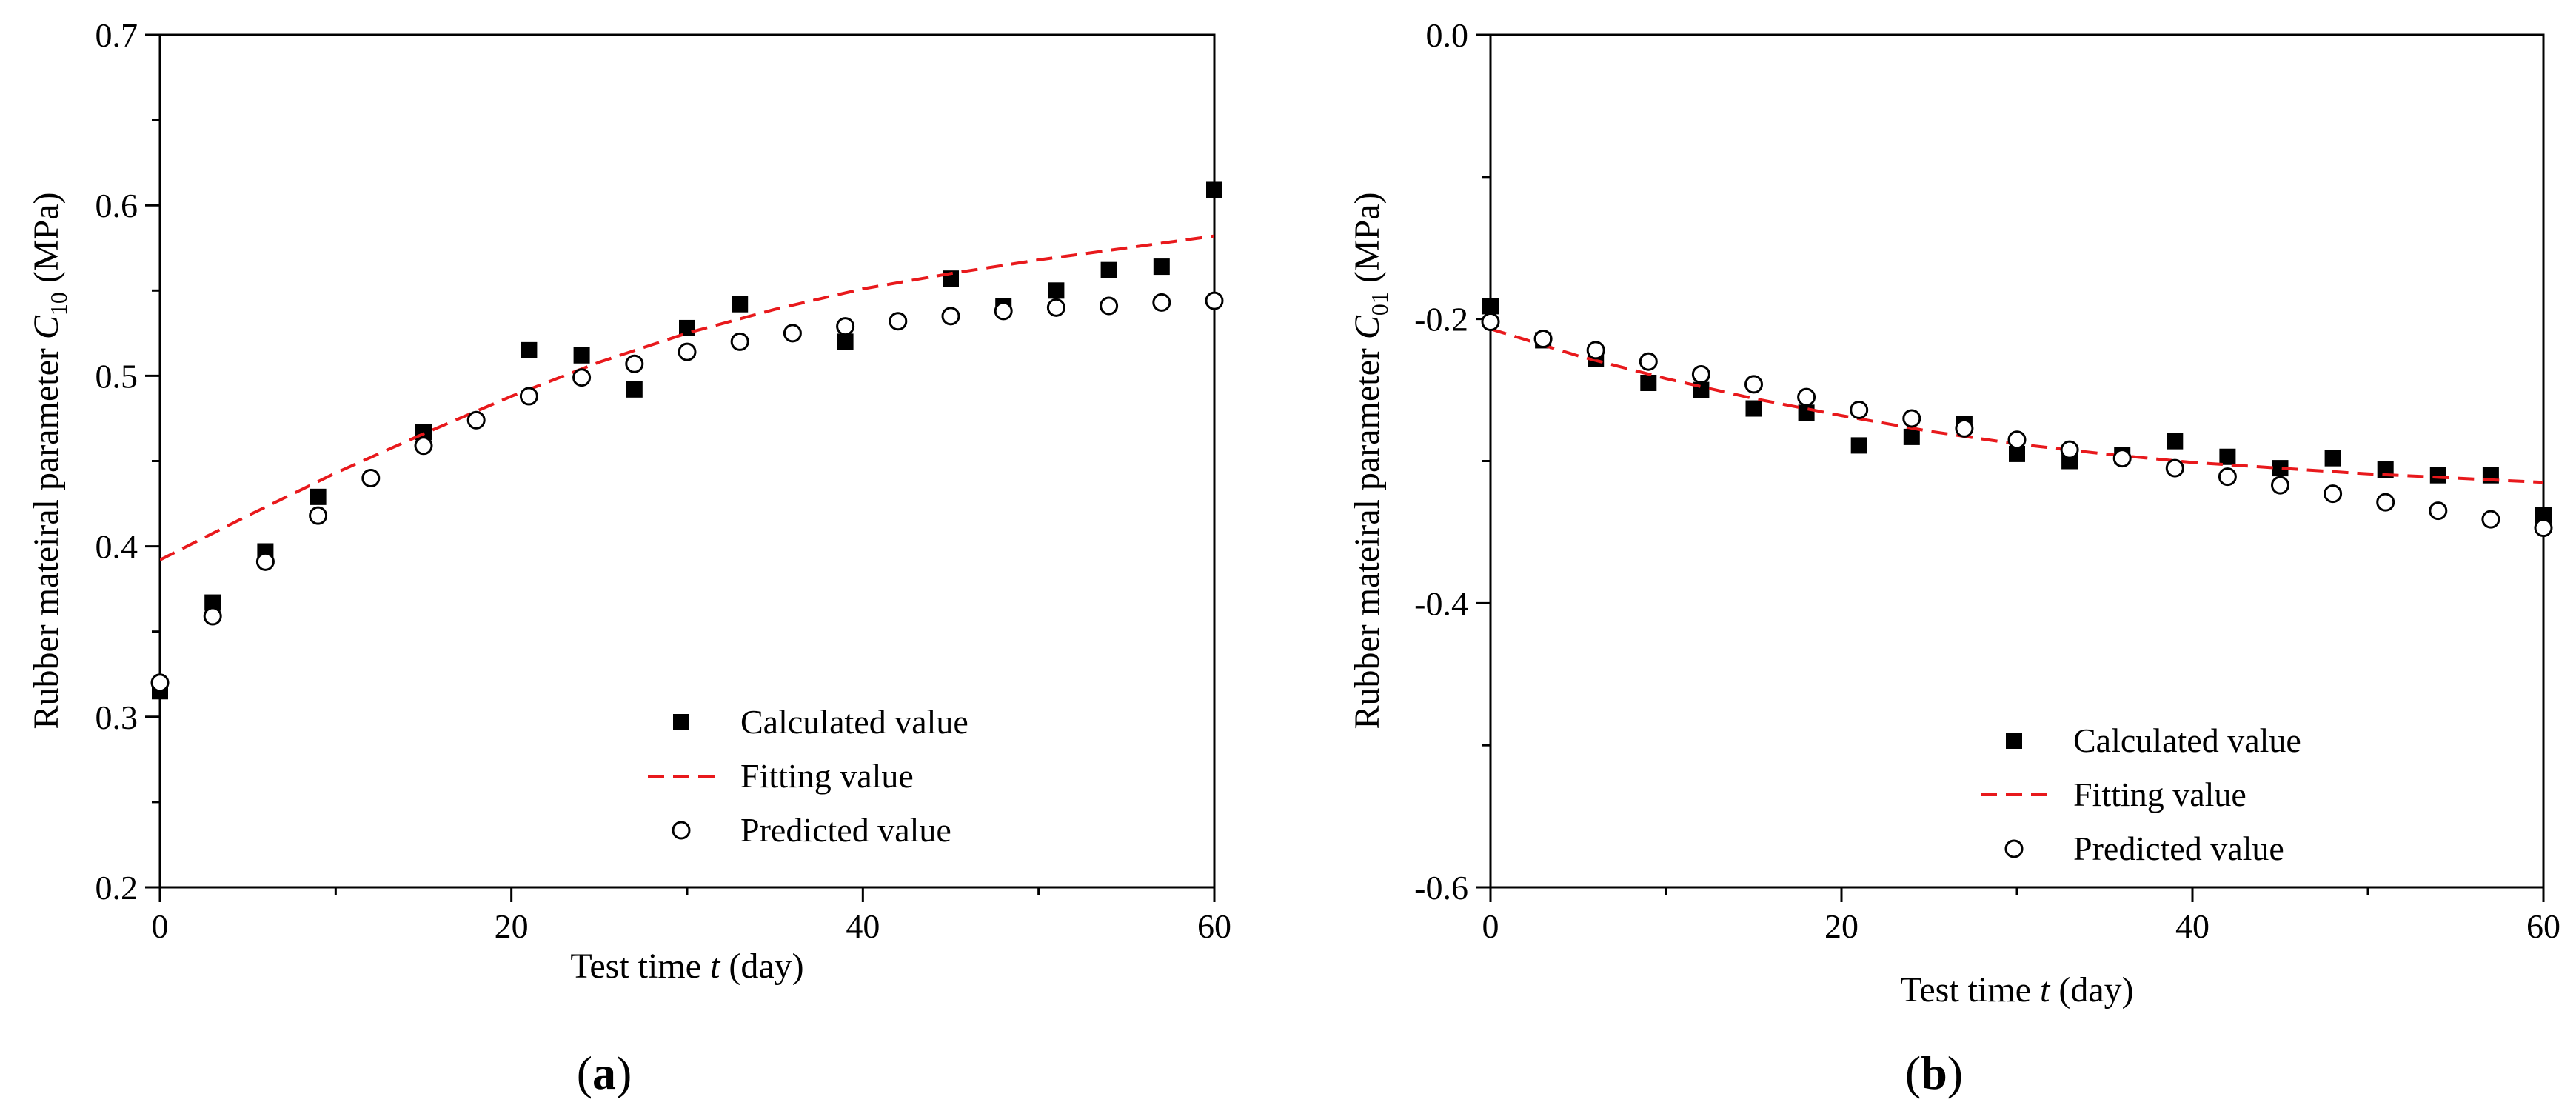 Image resolution: width=2576 pixels, height=1111 pixels. I want to click on y-tick-label: 0.6, so click(117, 205).